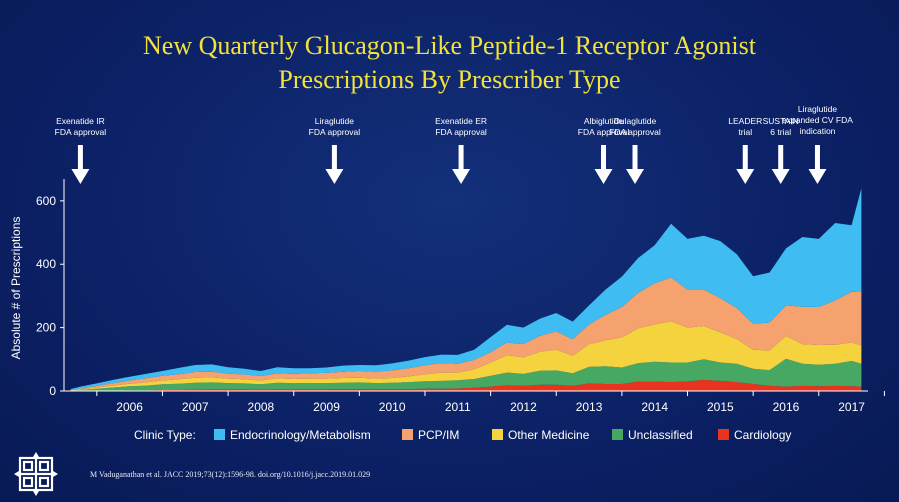 The height and width of the screenshot is (502, 899). I want to click on y-tick-label: 200, so click(46, 328).